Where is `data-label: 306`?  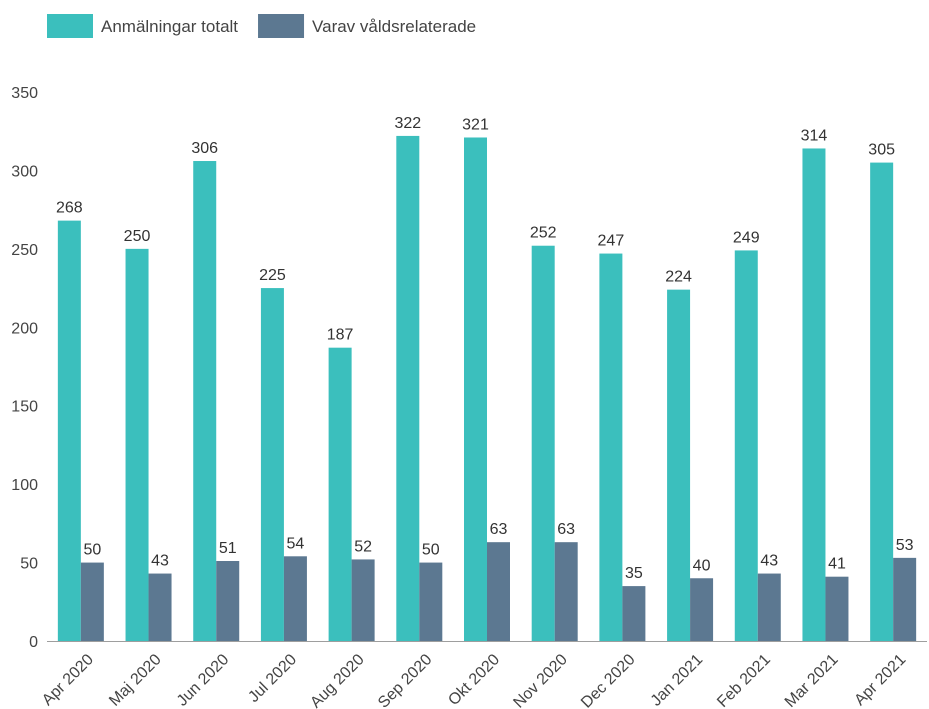
data-label: 306 is located at coordinates (204, 148).